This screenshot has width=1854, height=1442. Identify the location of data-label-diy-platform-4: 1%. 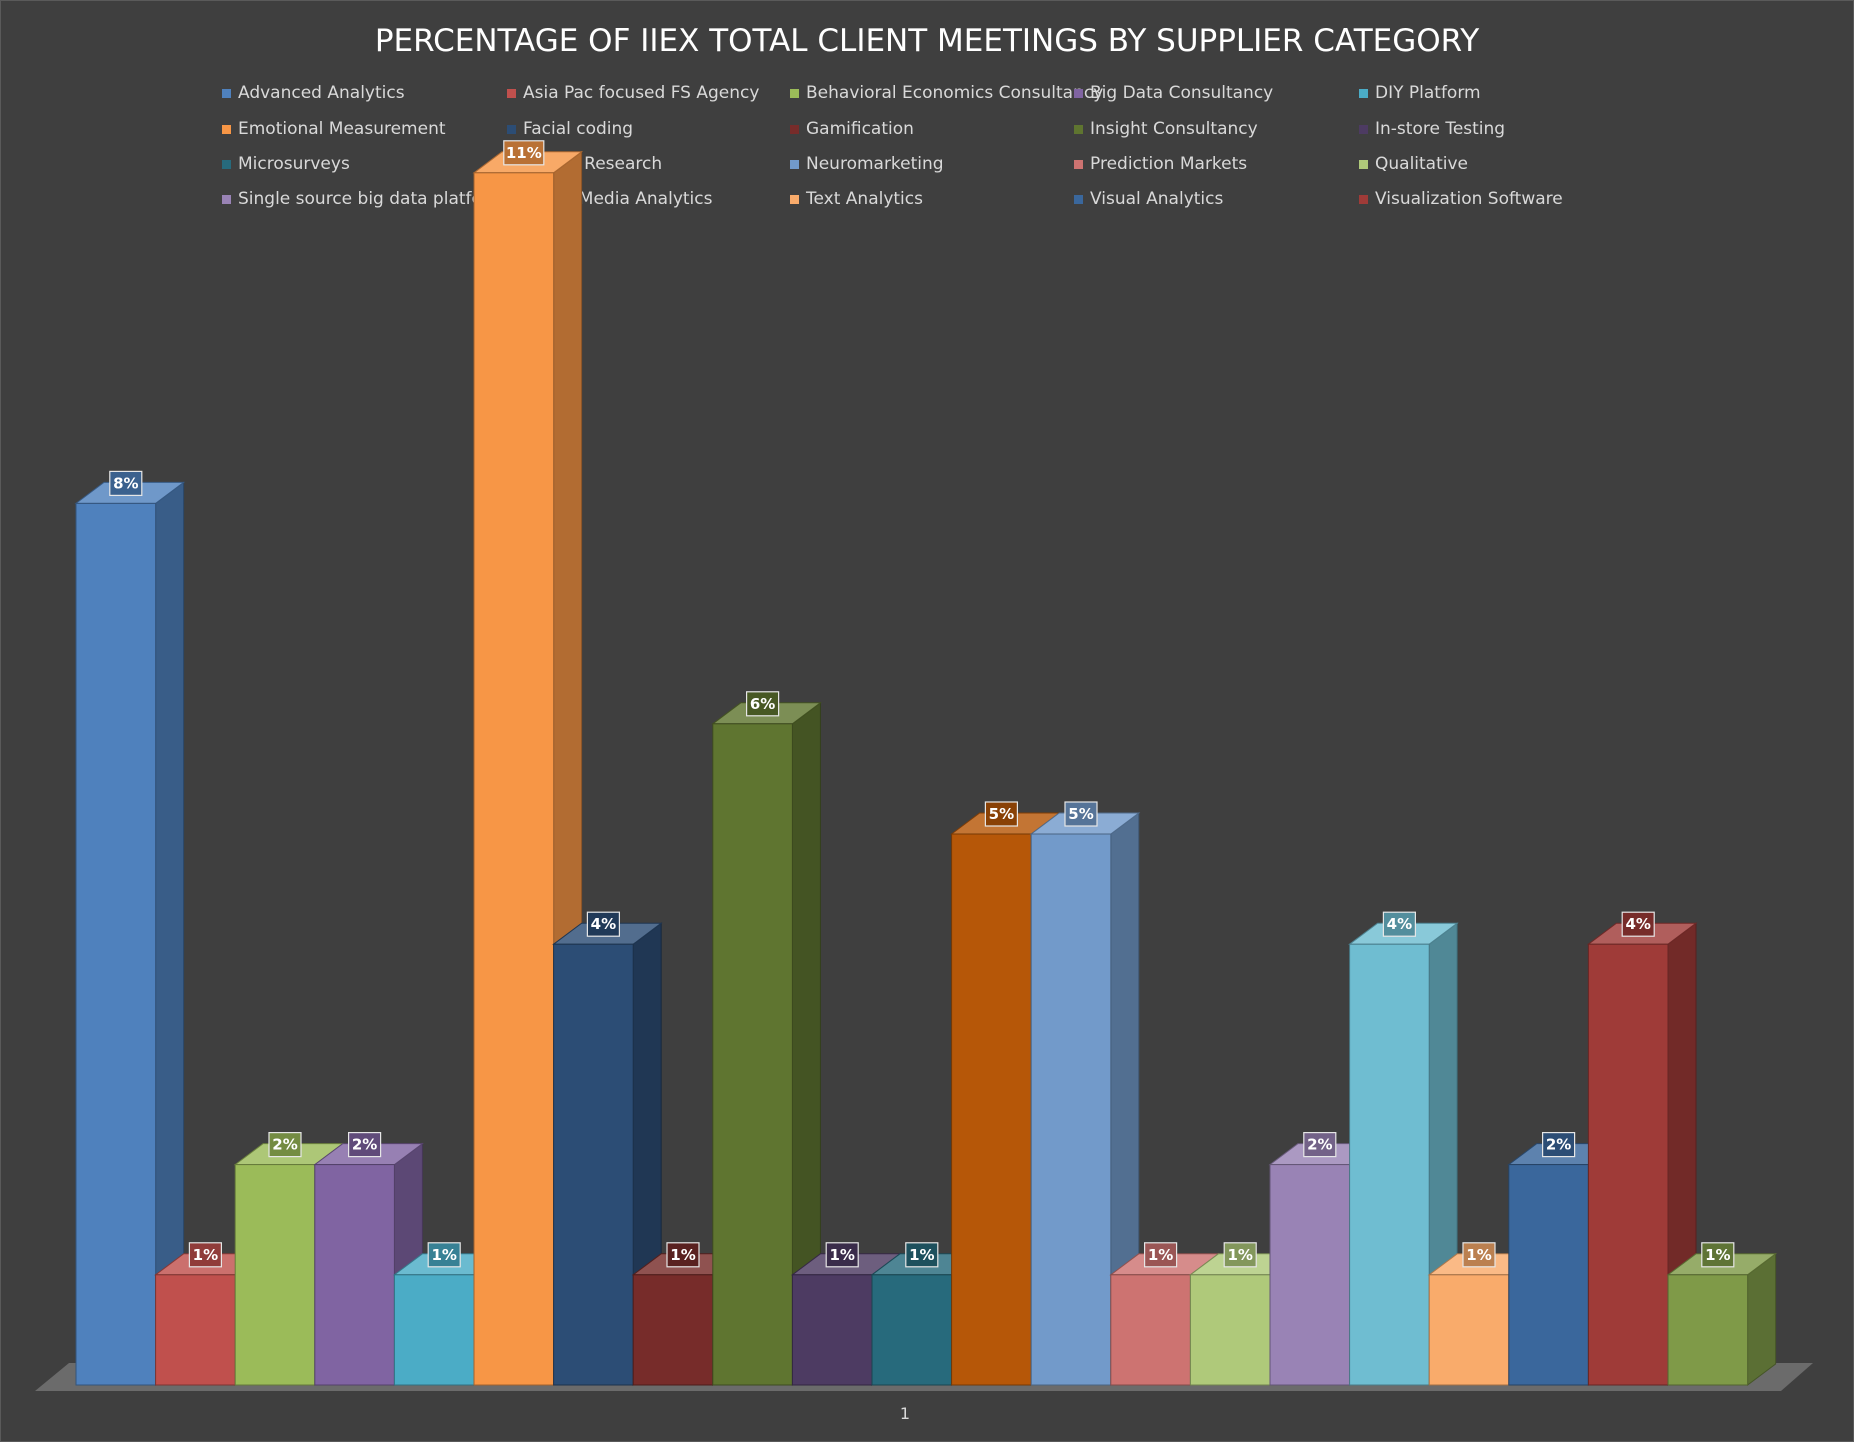
(444, 1255).